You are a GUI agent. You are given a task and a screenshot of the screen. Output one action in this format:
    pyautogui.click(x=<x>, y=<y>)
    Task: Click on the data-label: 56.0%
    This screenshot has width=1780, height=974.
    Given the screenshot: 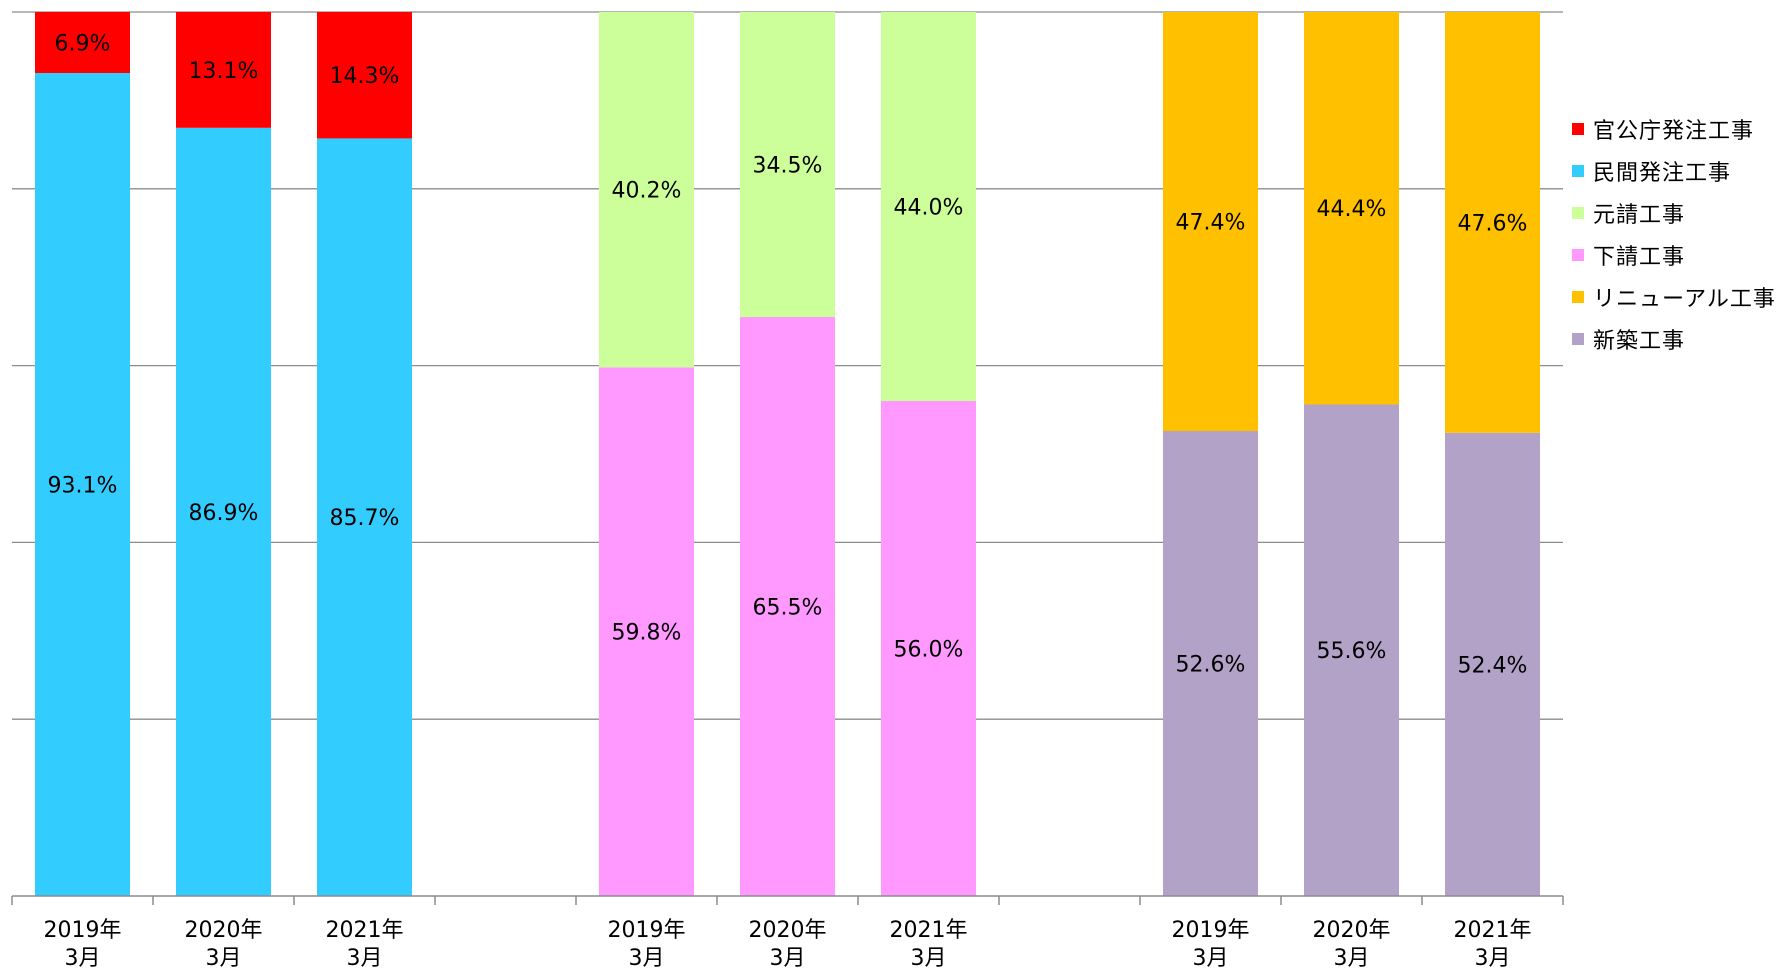 What is the action you would take?
    pyautogui.click(x=929, y=649)
    